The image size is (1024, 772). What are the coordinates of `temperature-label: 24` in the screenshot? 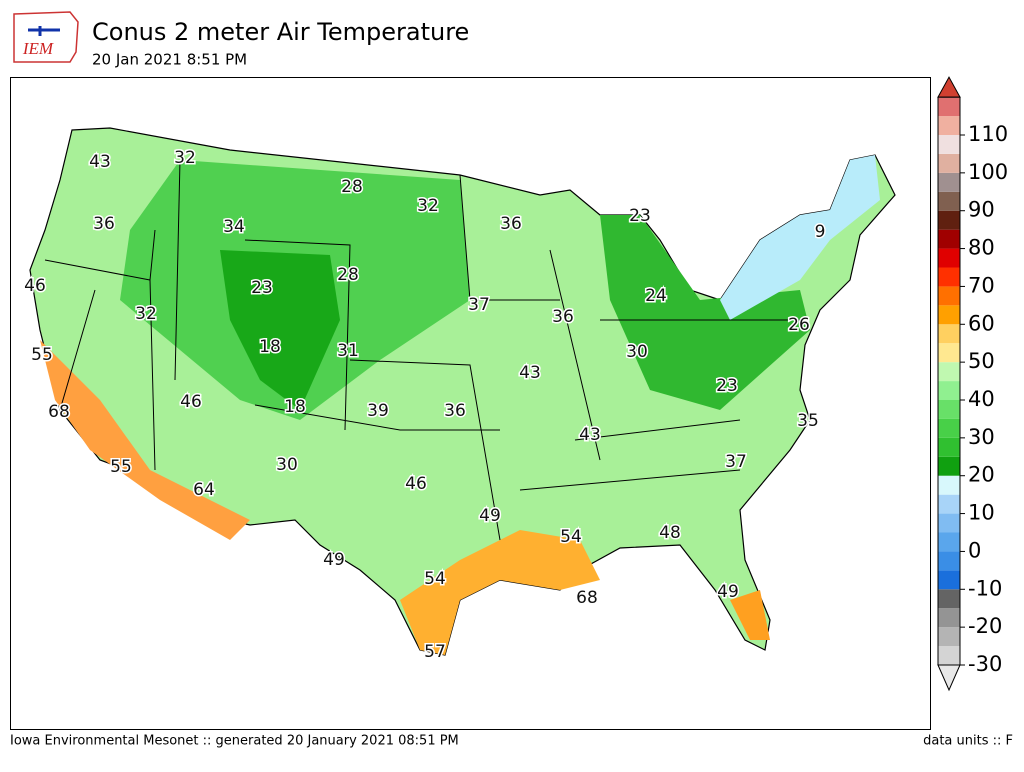 It's located at (656, 296).